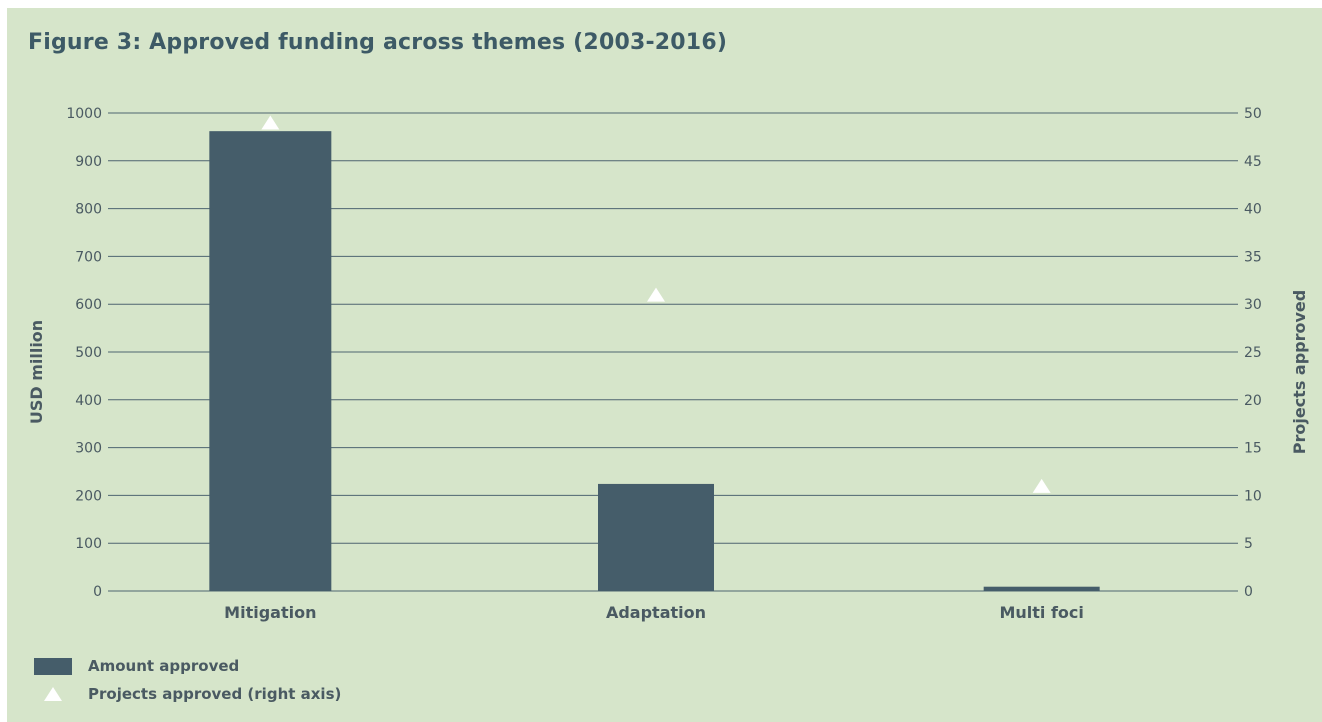 This screenshot has width=1322, height=722. I want to click on y-tick-label: 800, so click(88, 210).